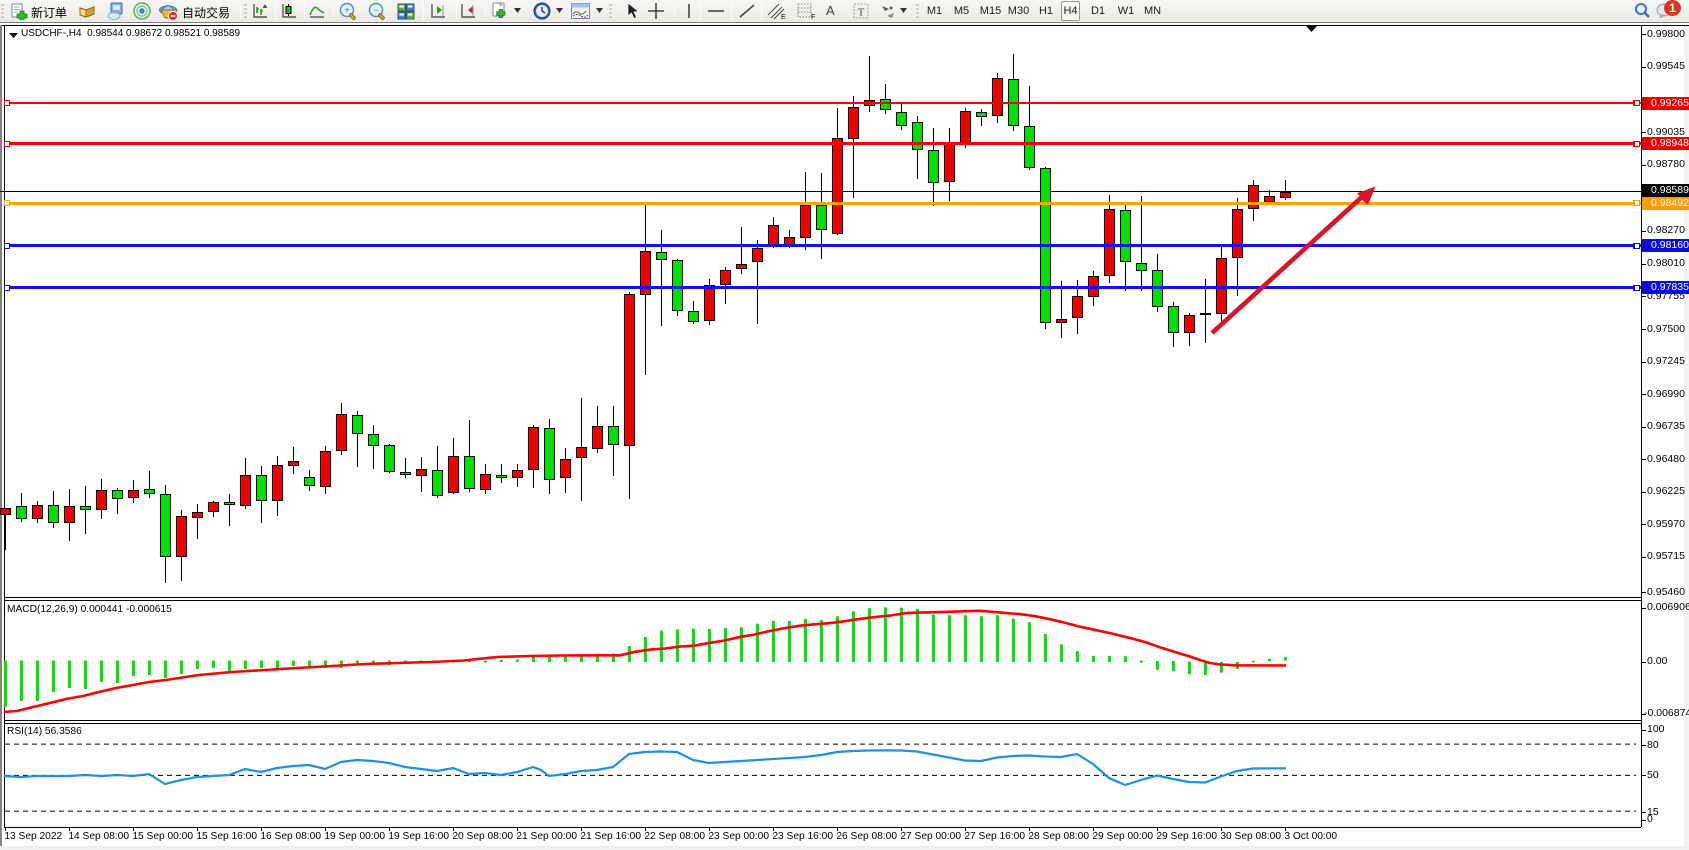  I want to click on svg-text: F, so click(813, 17).